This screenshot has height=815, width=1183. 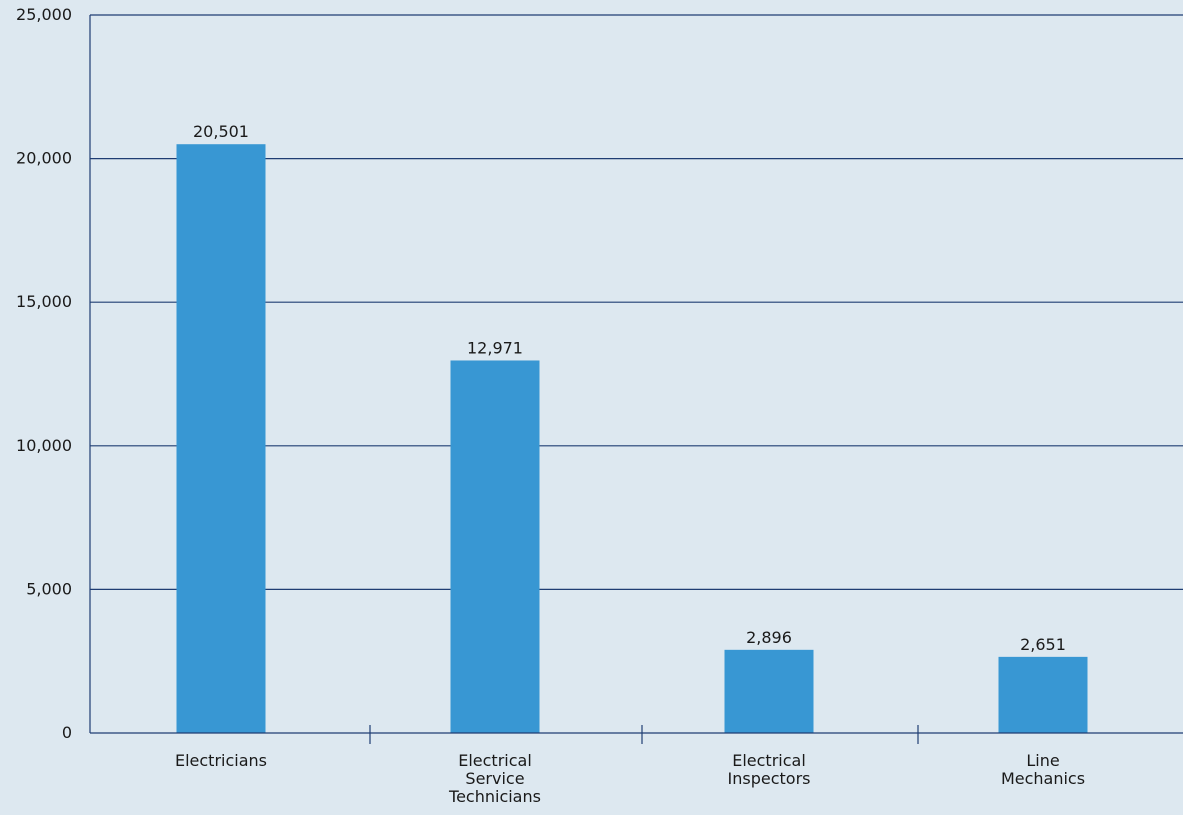 What do you see at coordinates (44, 373) in the screenshot?
I see `y-axis-tick-labels: 0 5,000 10,000 15,000 20,000 25,000` at bounding box center [44, 373].